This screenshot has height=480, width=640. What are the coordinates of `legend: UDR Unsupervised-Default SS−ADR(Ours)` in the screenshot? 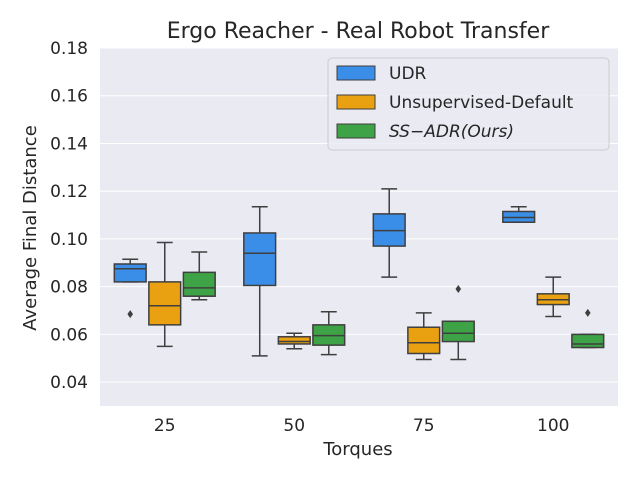 It's located at (468, 104).